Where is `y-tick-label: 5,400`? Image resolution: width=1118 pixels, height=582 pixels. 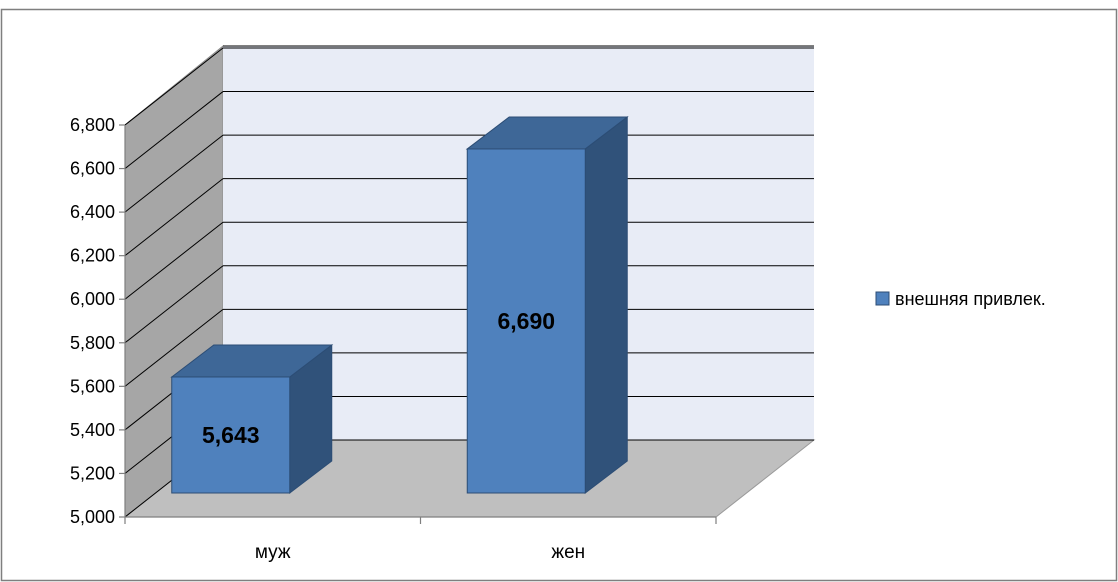 y-tick-label: 5,400 is located at coordinates (92, 430).